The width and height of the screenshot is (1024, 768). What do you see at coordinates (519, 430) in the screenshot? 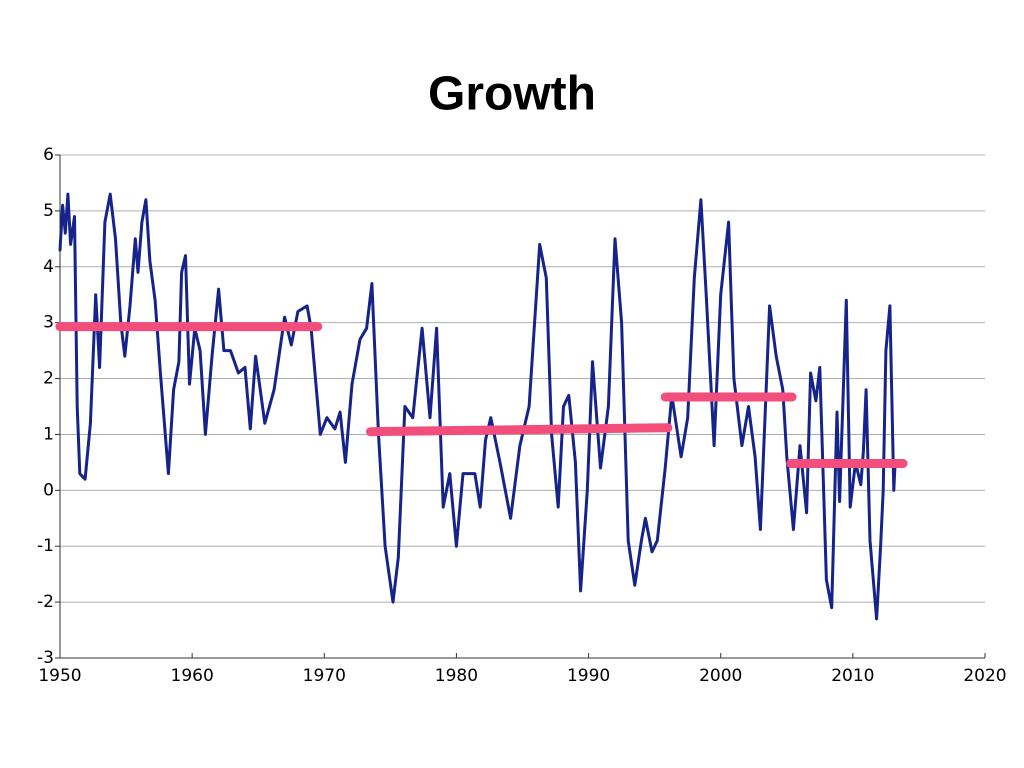
I see `regime-mean` at bounding box center [519, 430].